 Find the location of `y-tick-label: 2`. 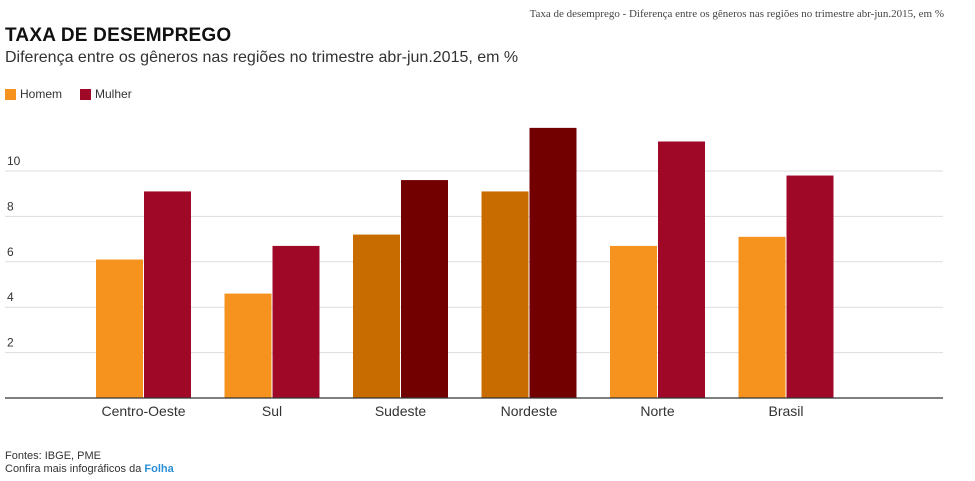

y-tick-label: 2 is located at coordinates (10, 343).